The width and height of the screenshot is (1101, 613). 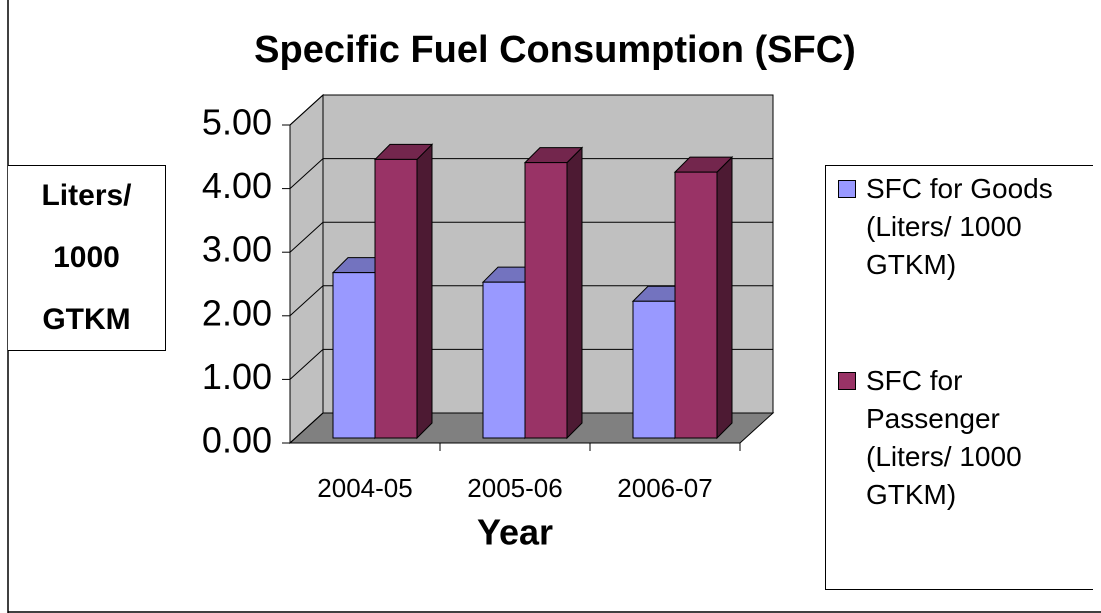 What do you see at coordinates (555, 50) in the screenshot?
I see `chart-title: Specific Fuel Consumption (SFC)` at bounding box center [555, 50].